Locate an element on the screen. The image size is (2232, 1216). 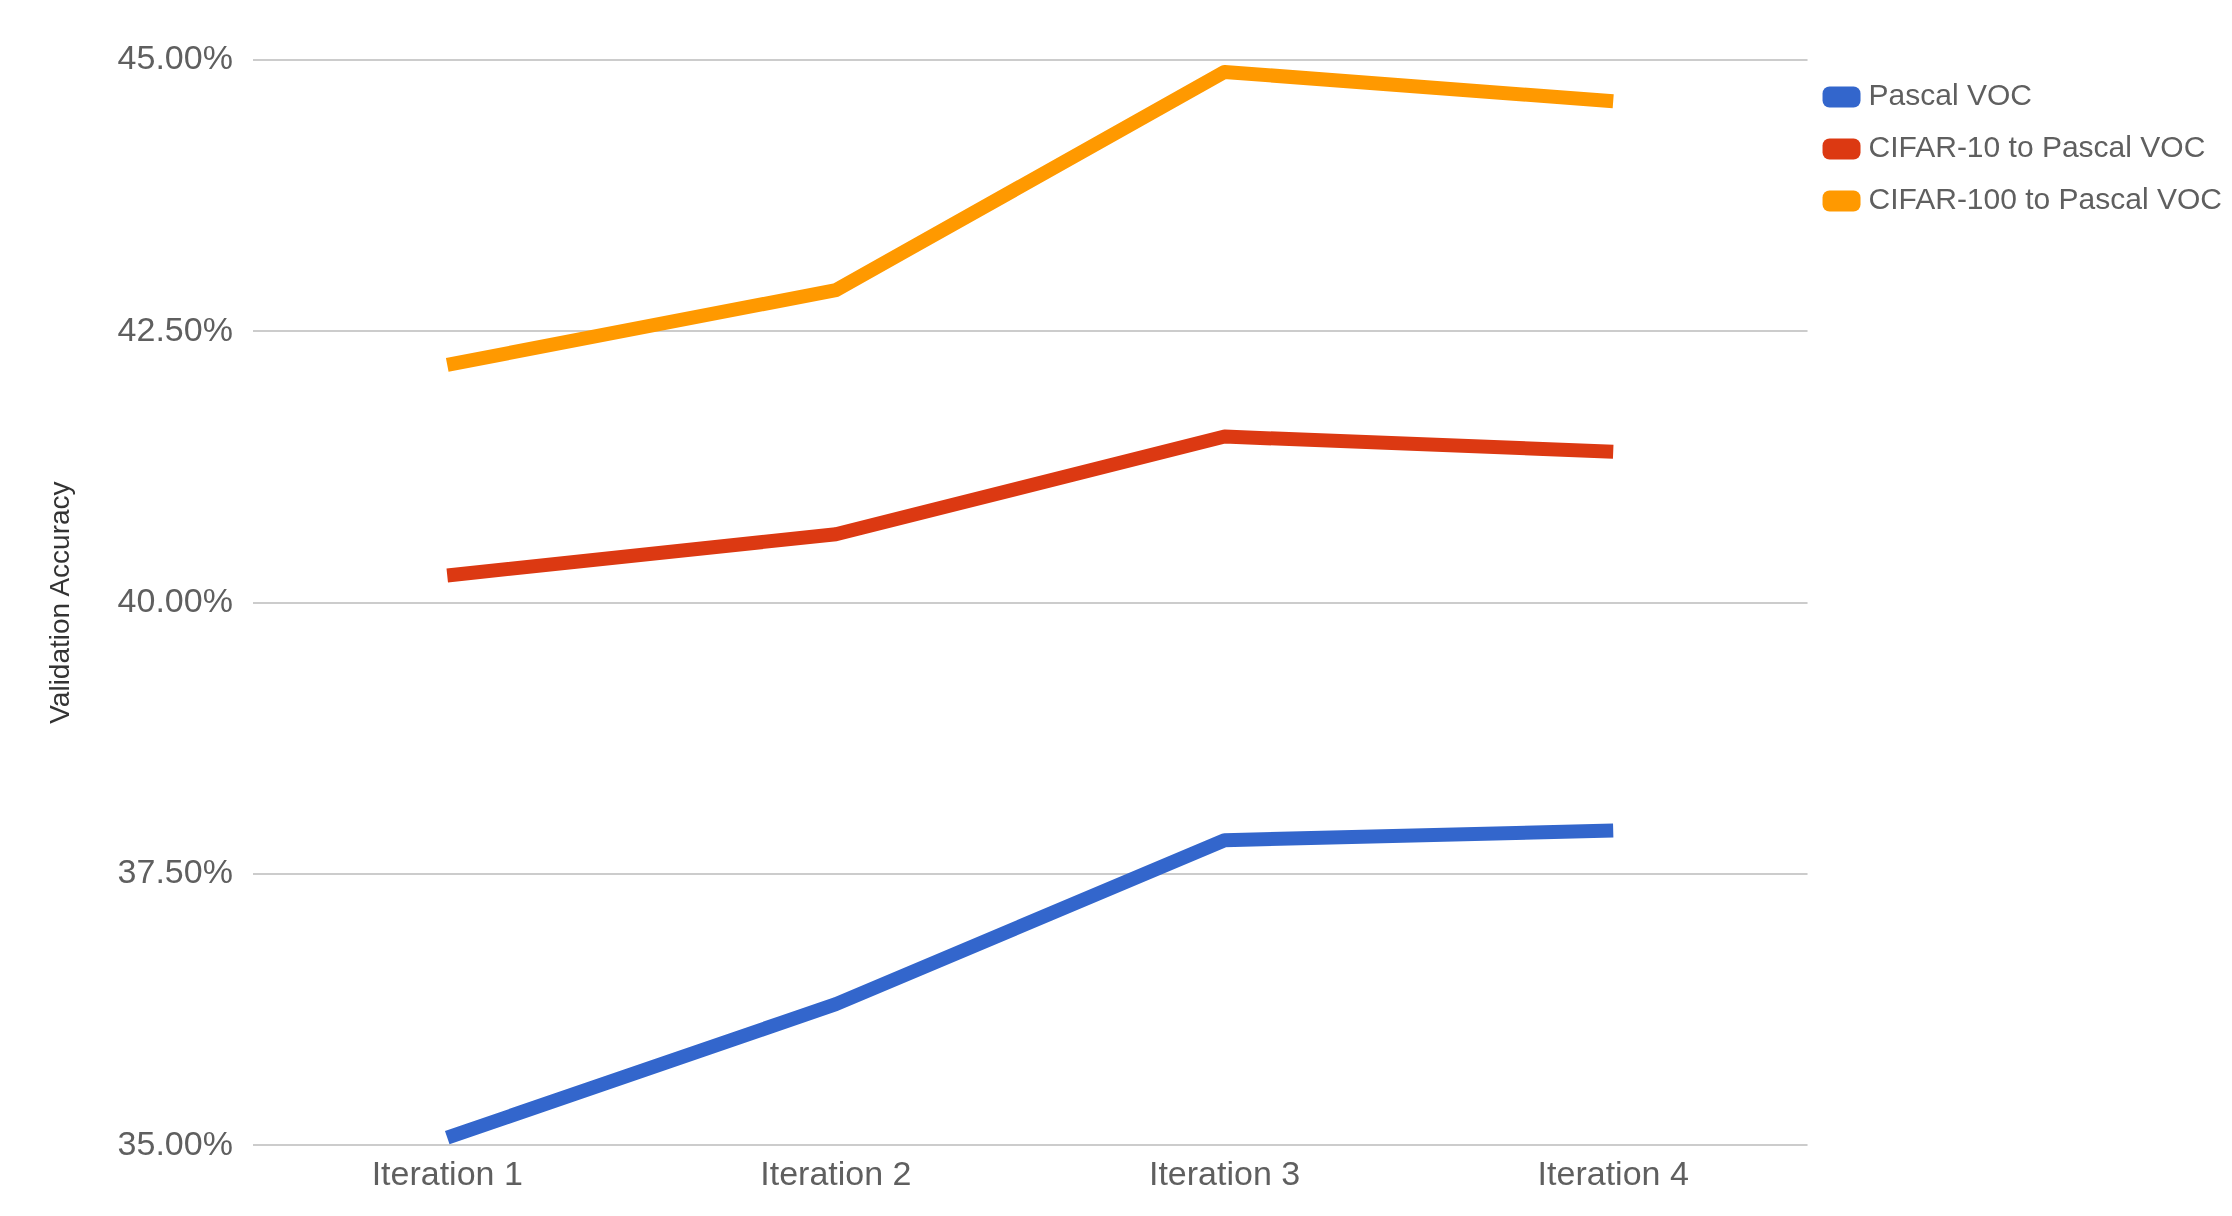
y-axis-title: Validation Accuracy is located at coordinates (59, 602).